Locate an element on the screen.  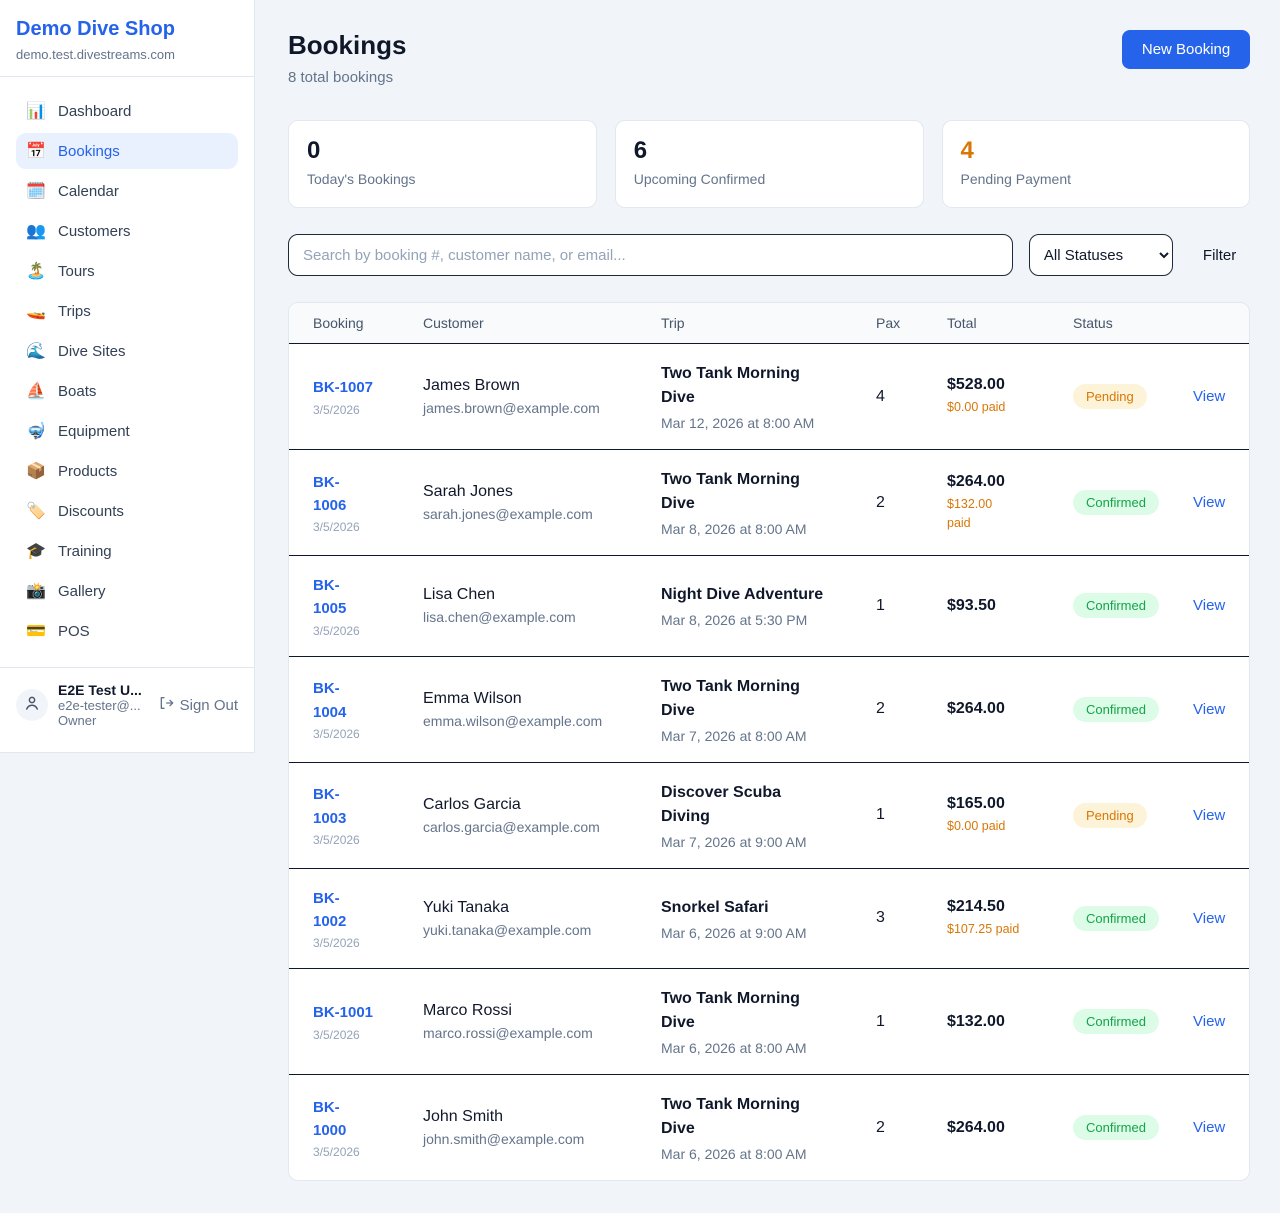
booking-cell: BK-1007 3/5/2026 is located at coordinates (368, 396).